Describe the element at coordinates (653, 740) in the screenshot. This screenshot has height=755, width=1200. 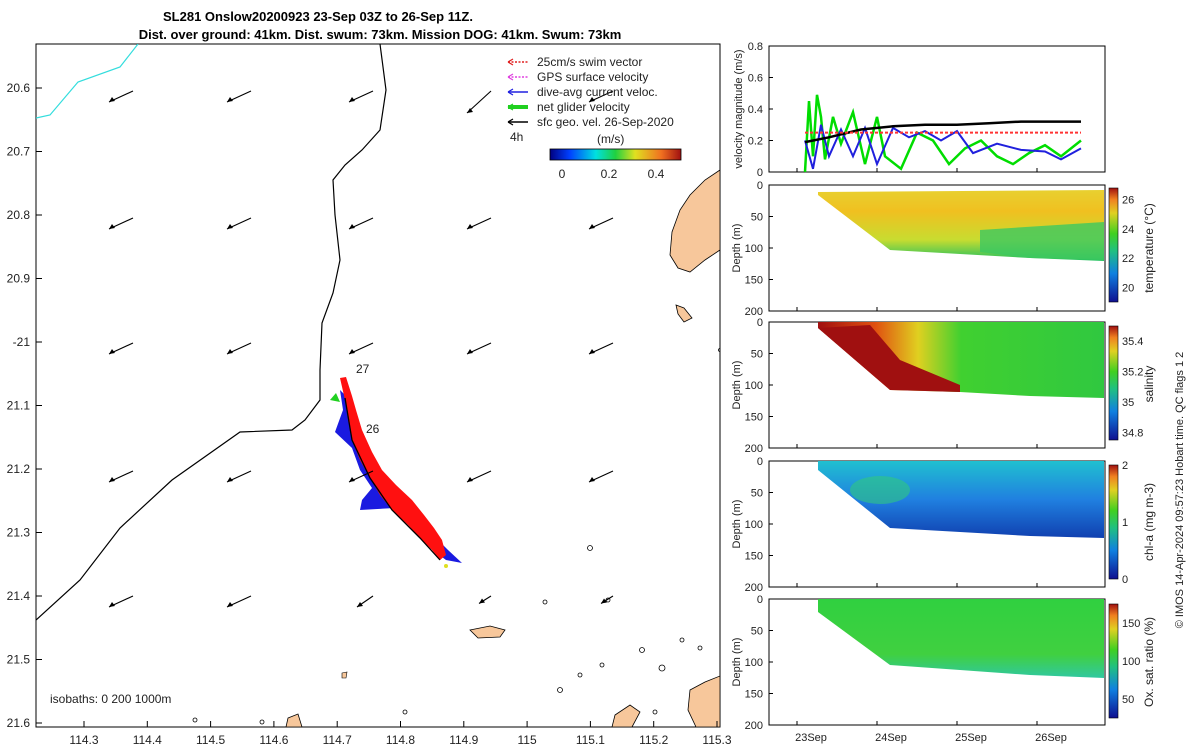
I see `map-xtick-label: 115.2` at that location.